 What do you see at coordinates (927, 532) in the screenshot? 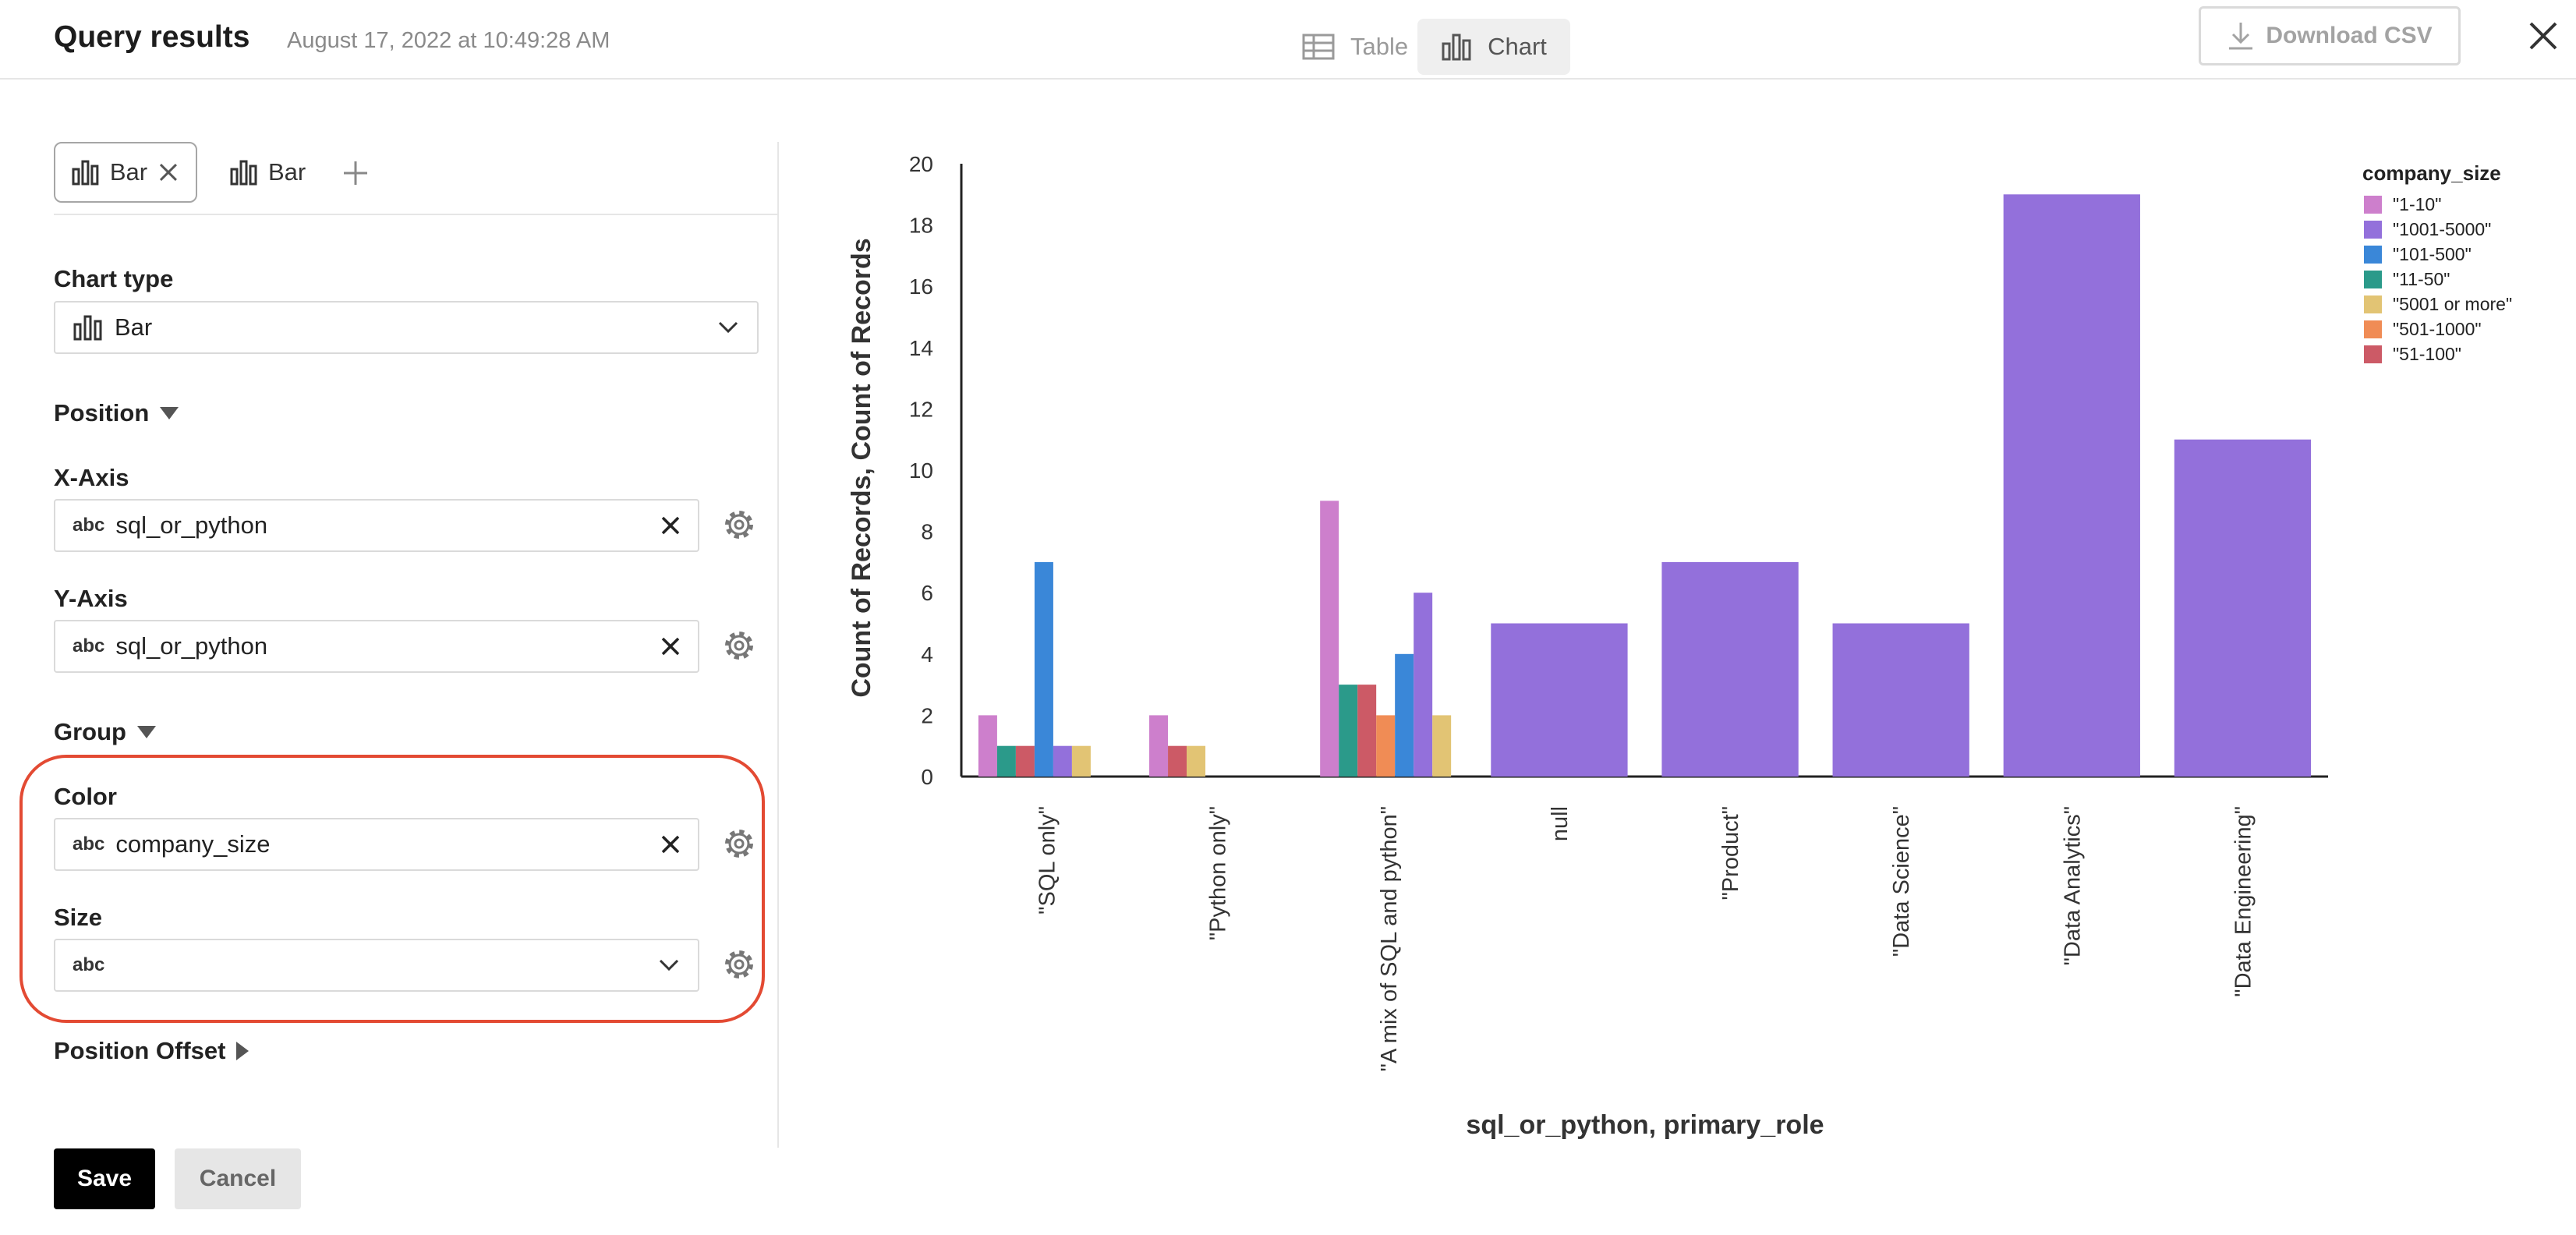
I see `y-tick-label: 8` at bounding box center [927, 532].